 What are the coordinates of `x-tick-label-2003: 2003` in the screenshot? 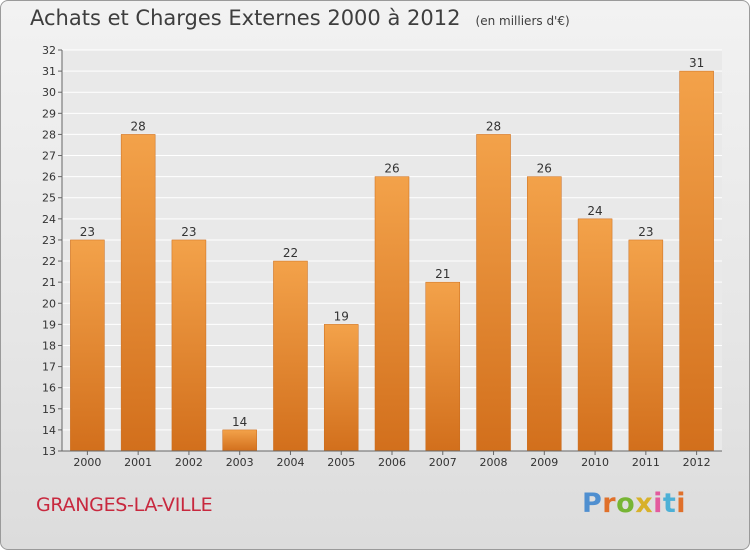 It's located at (240, 462).